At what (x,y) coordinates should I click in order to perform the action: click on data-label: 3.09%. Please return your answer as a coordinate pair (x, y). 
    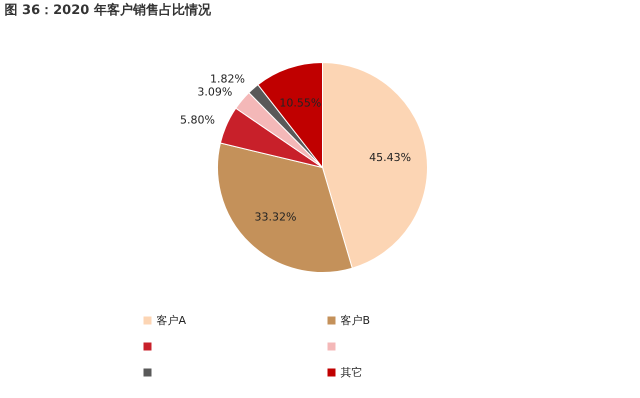
    Looking at the image, I should click on (214, 92).